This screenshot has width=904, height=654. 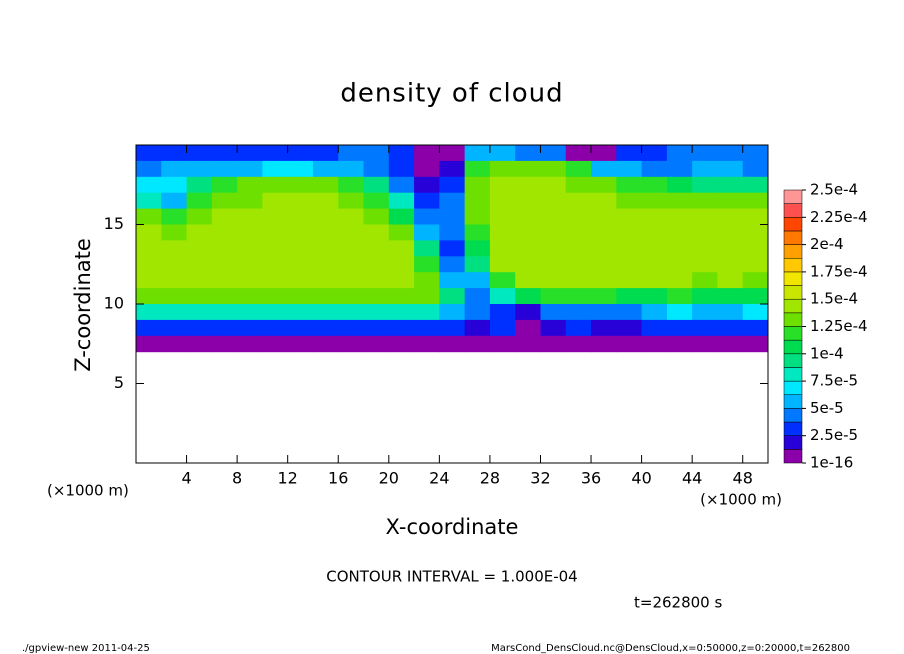 What do you see at coordinates (743, 478) in the screenshot?
I see `x-tick-label: 48` at bounding box center [743, 478].